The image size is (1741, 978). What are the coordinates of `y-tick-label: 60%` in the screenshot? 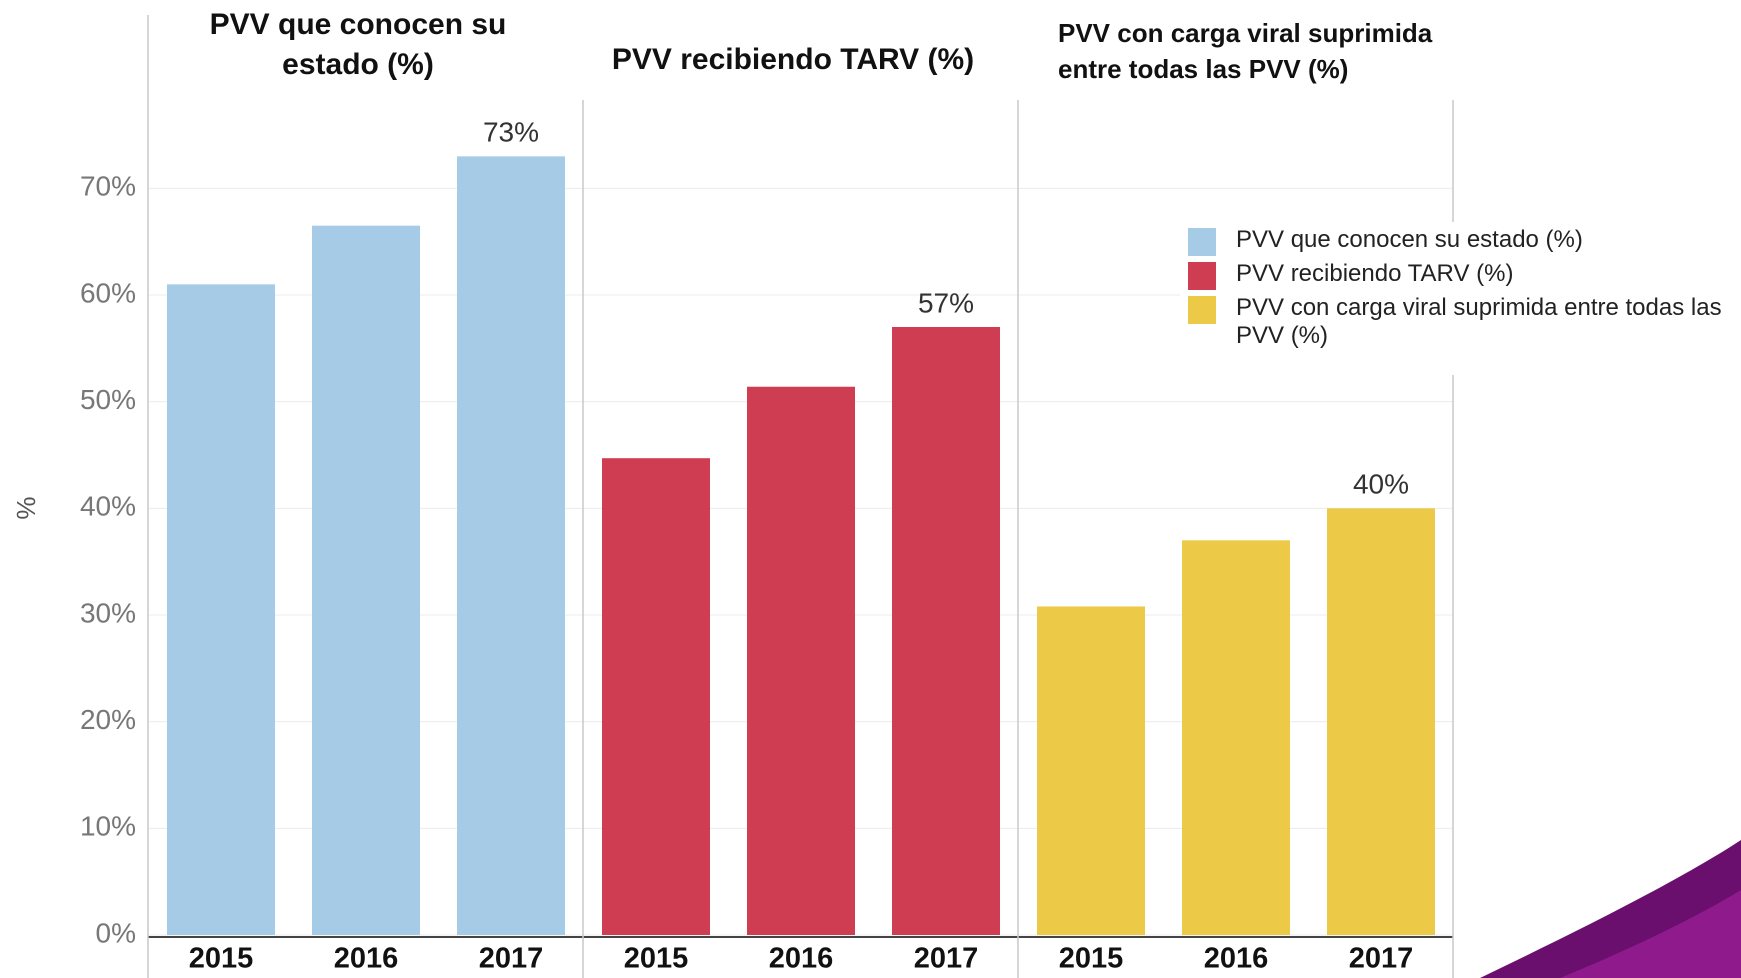 It's located at (108, 292).